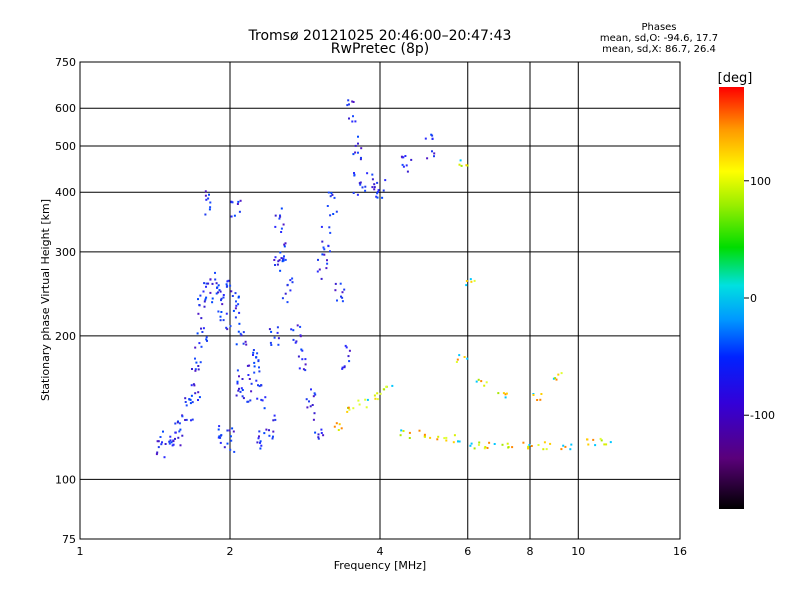 This screenshot has width=800, height=600. What do you see at coordinates (380, 551) in the screenshot?
I see `x-tick-label: 4` at bounding box center [380, 551].